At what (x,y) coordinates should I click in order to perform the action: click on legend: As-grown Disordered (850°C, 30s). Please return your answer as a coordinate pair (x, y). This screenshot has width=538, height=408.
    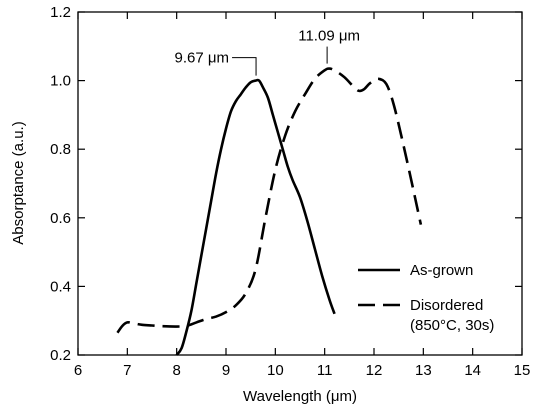
    Looking at the image, I should click on (426, 298).